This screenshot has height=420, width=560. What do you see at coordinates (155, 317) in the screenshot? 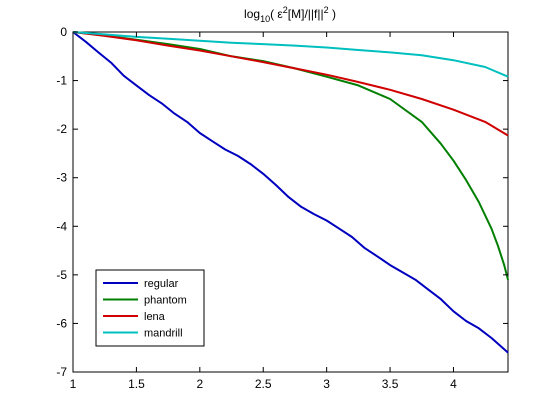
I see `legend-label-lena: lena` at bounding box center [155, 317].